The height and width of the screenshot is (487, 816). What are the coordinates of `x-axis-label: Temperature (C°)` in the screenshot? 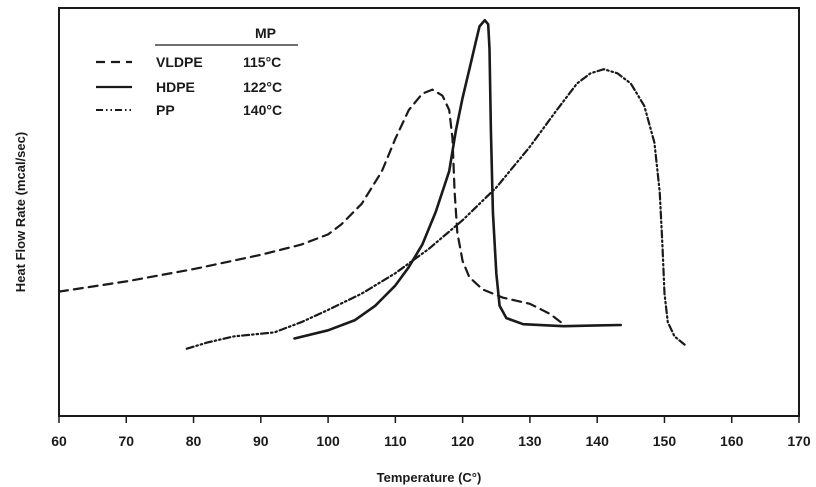 It's located at (429, 477).